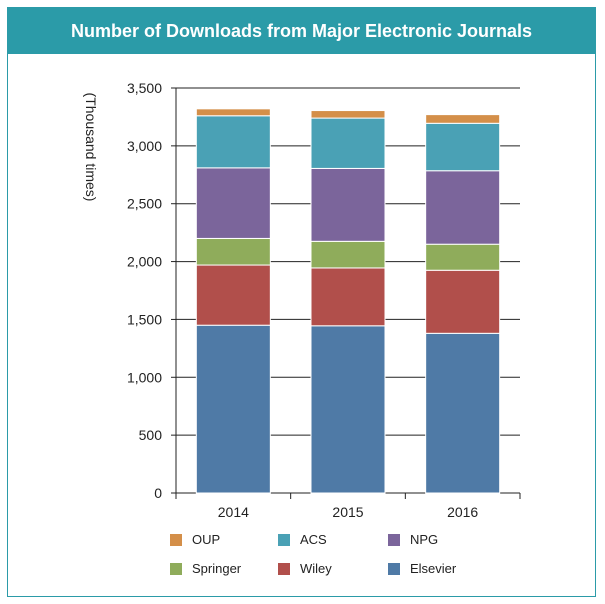 This screenshot has width=605, height=604. Describe the element at coordinates (158, 493) in the screenshot. I see `y-tick-label: 0` at that location.